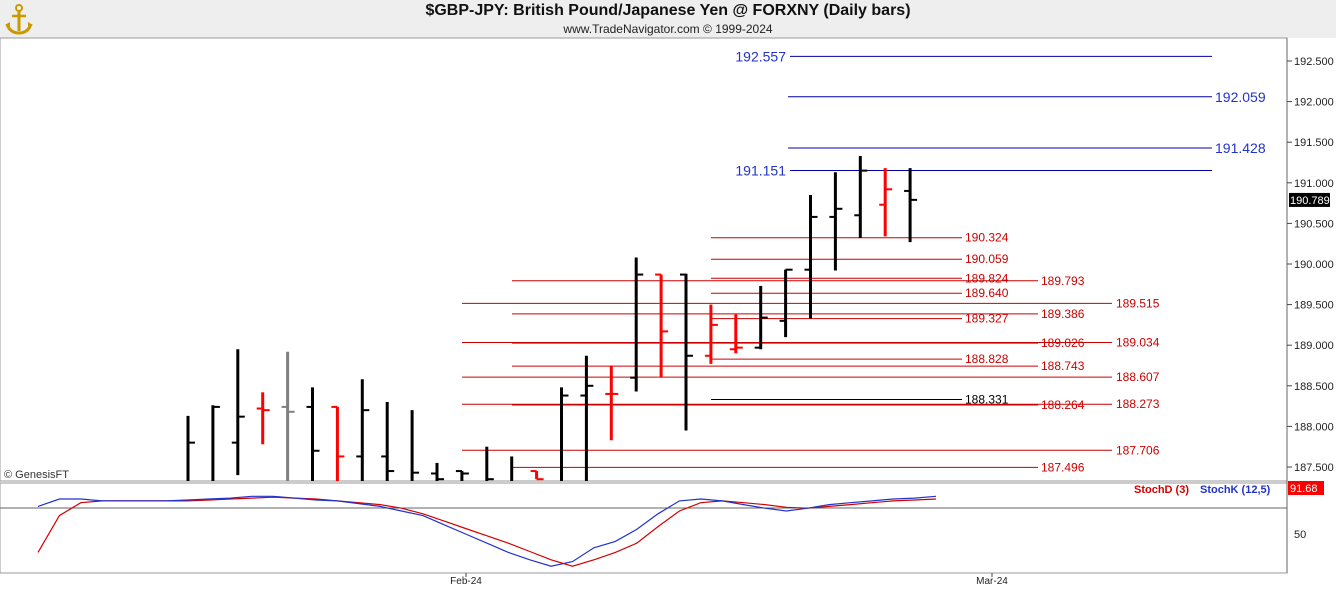  What do you see at coordinates (1138, 404) in the screenshot?
I see `level-label: 188.273` at bounding box center [1138, 404].